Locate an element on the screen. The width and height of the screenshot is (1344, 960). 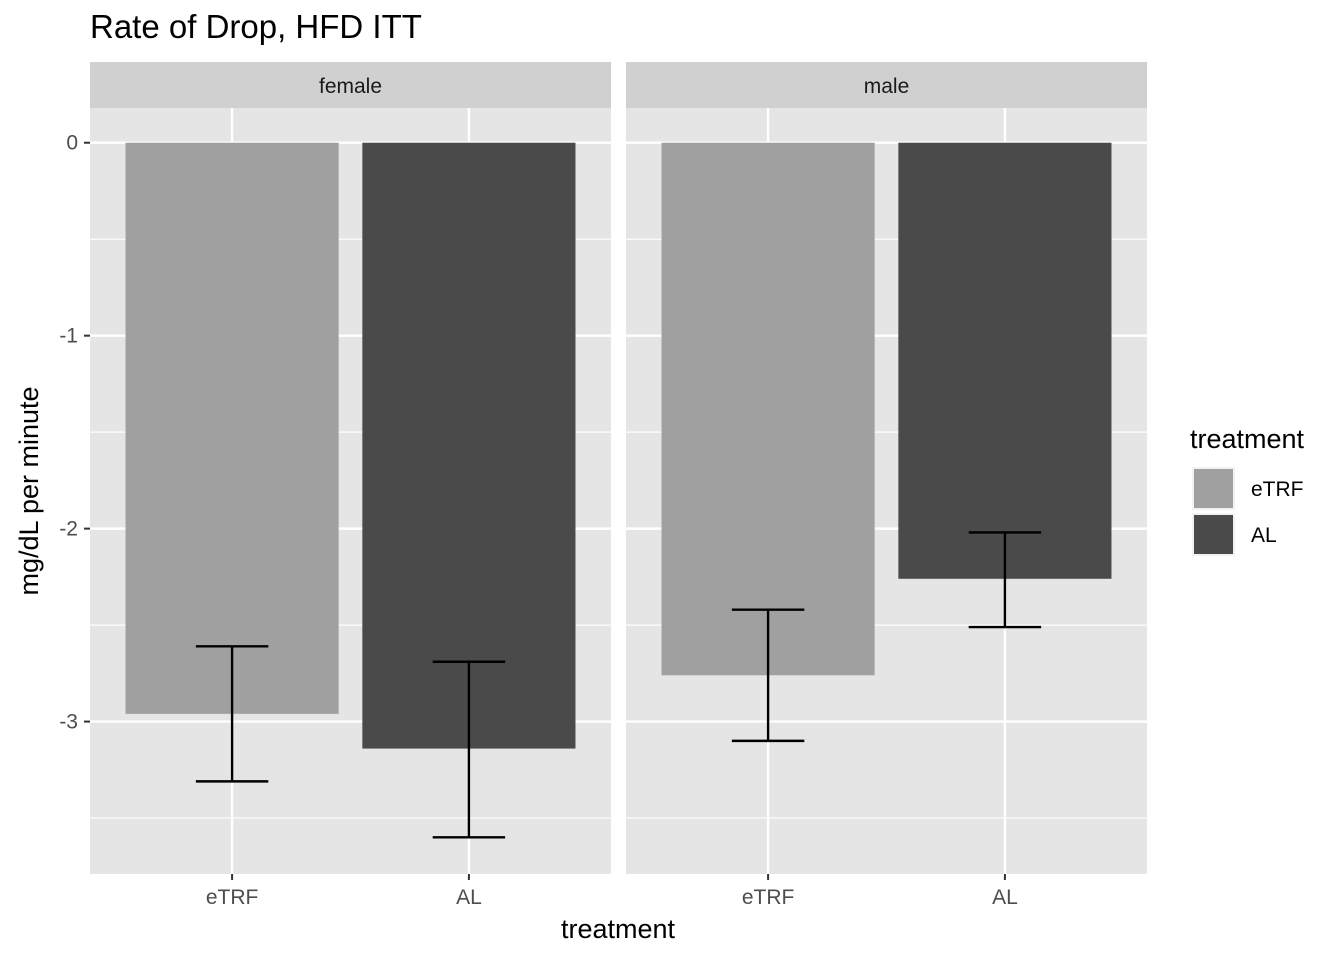
legend: treatment eTRF AL is located at coordinates (1247, 490).